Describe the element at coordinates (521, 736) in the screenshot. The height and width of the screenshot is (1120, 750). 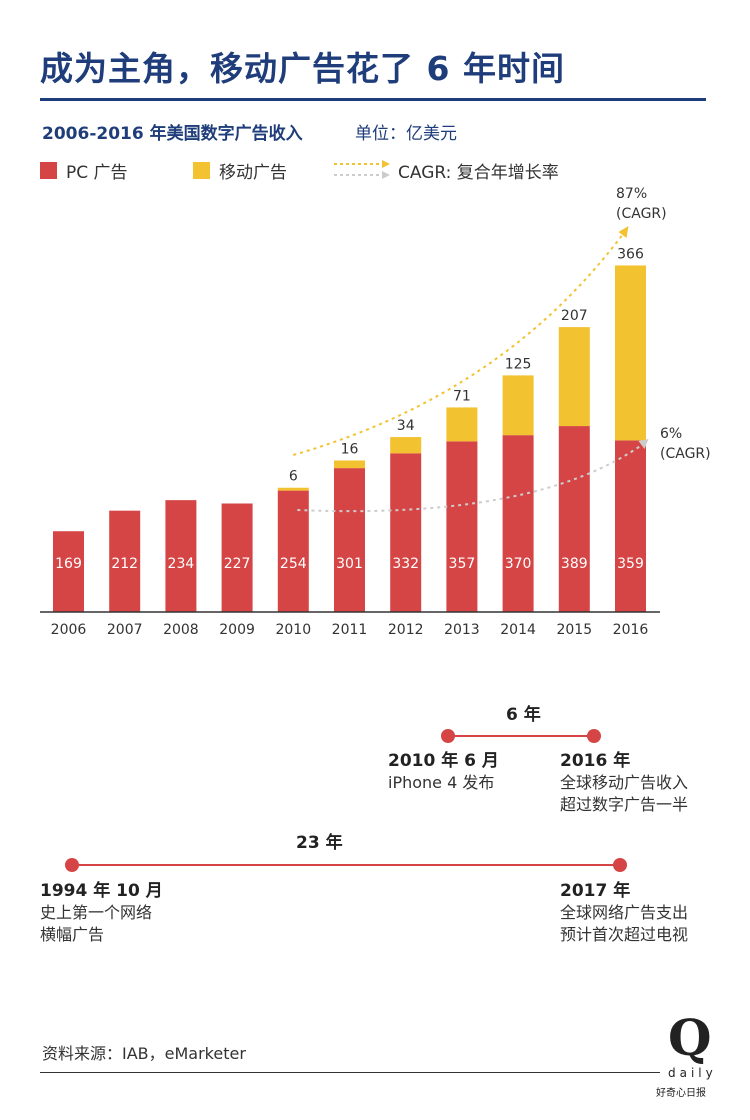
I see `timeline-short-line` at that location.